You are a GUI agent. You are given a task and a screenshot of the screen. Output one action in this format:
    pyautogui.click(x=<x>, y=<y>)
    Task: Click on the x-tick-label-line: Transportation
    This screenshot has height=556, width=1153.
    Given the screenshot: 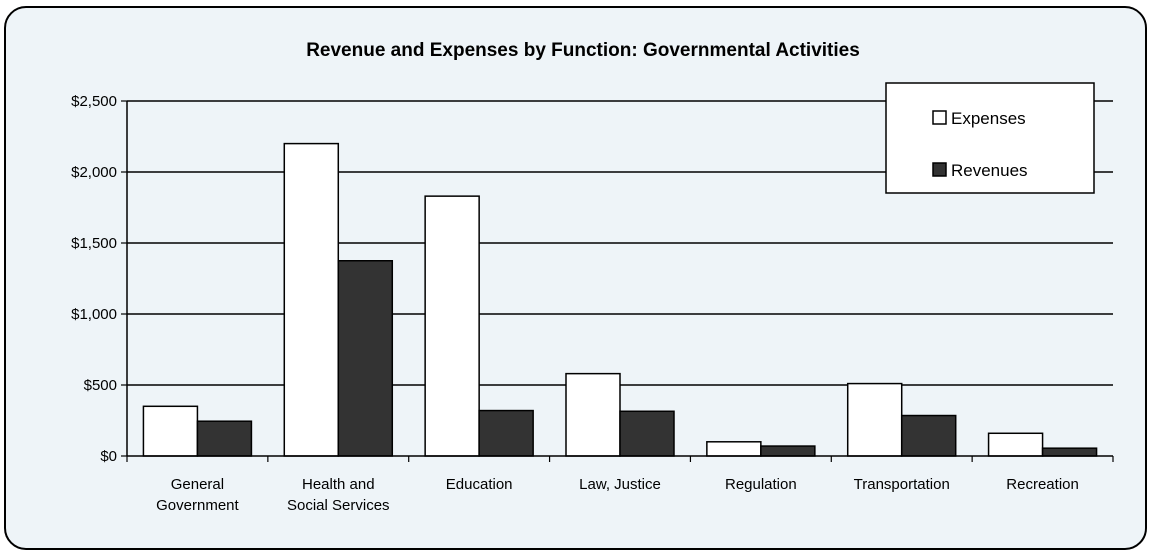 What is the action you would take?
    pyautogui.click(x=902, y=484)
    